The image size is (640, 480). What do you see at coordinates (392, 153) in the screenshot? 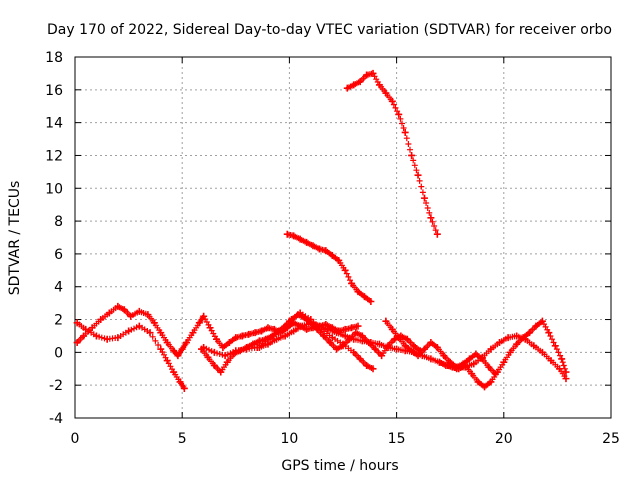
I see `series-sat-i` at bounding box center [392, 153].